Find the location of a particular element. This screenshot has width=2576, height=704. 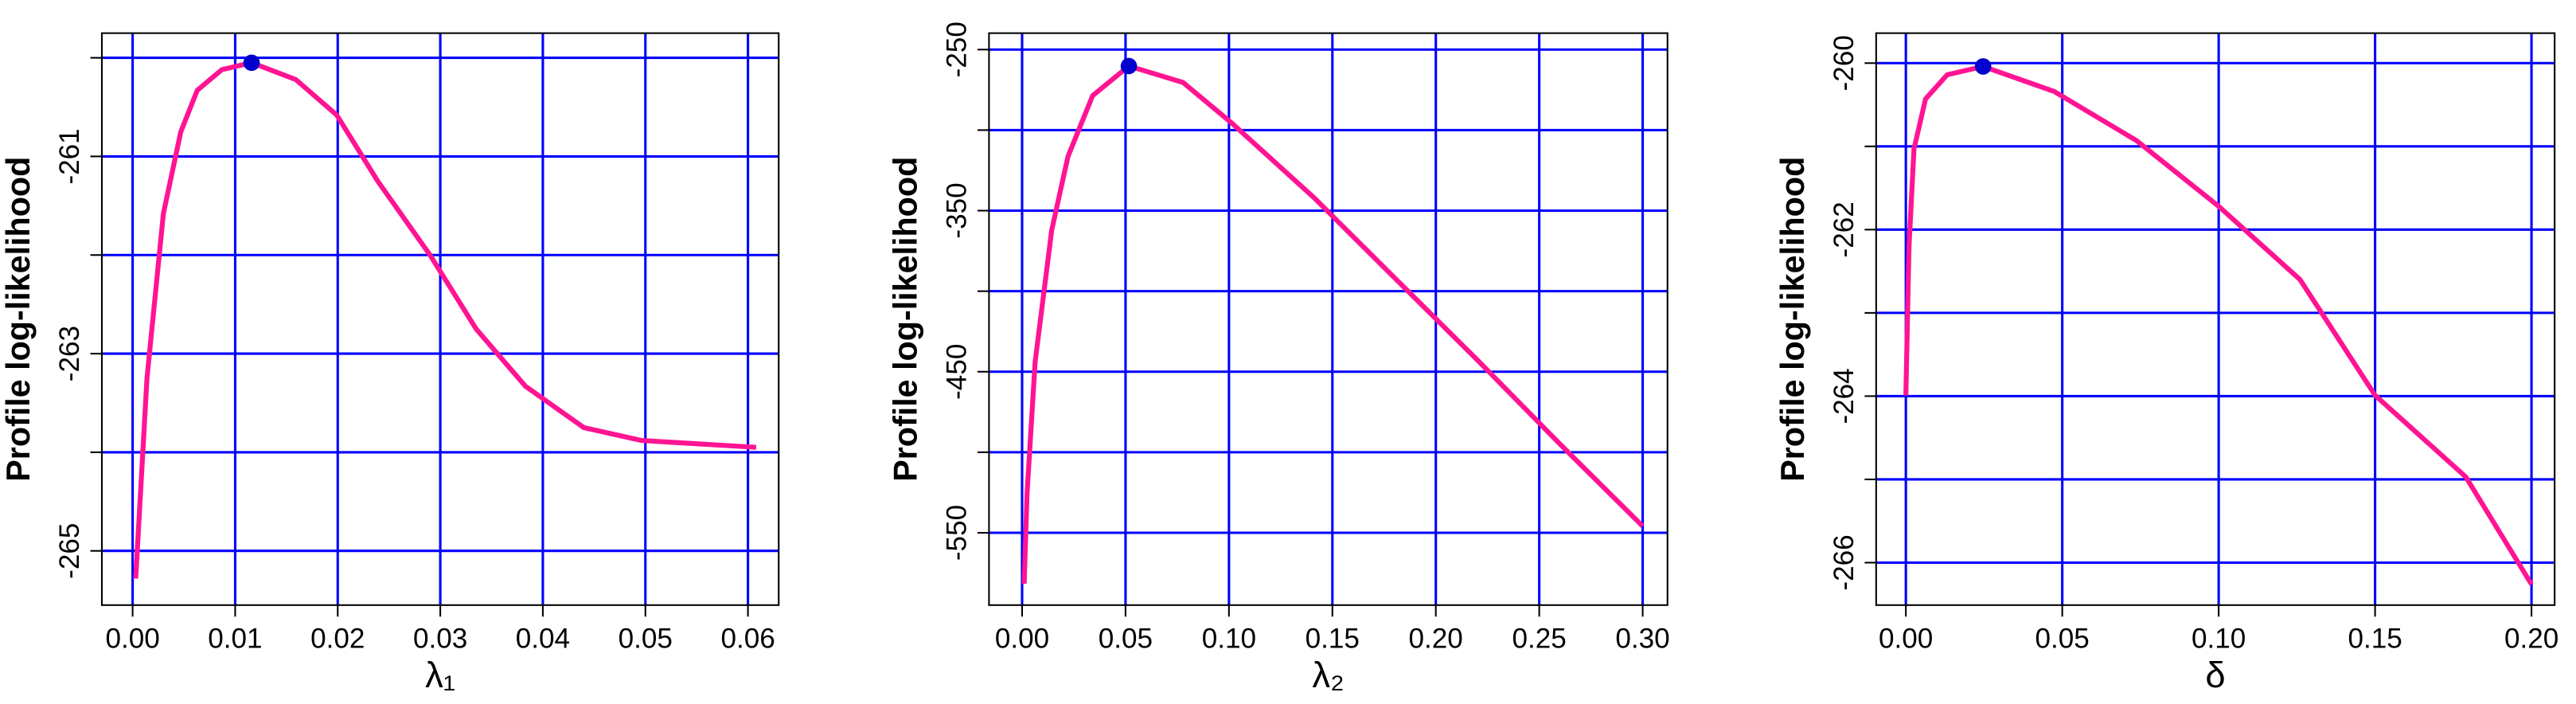

y-tick-label: -260 is located at coordinates (1844, 63).